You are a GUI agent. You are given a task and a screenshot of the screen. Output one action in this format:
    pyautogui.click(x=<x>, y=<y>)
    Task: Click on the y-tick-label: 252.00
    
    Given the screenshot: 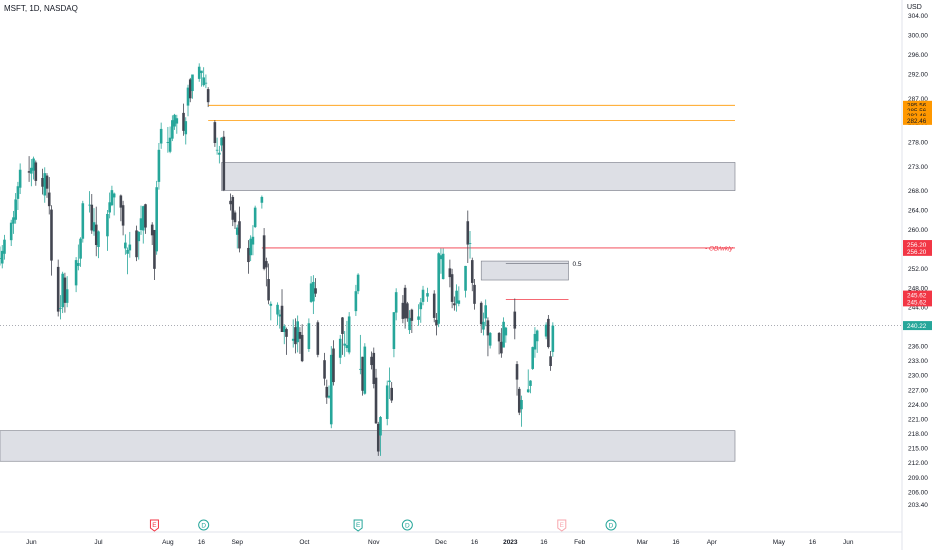 What is the action you would take?
    pyautogui.click(x=918, y=269)
    